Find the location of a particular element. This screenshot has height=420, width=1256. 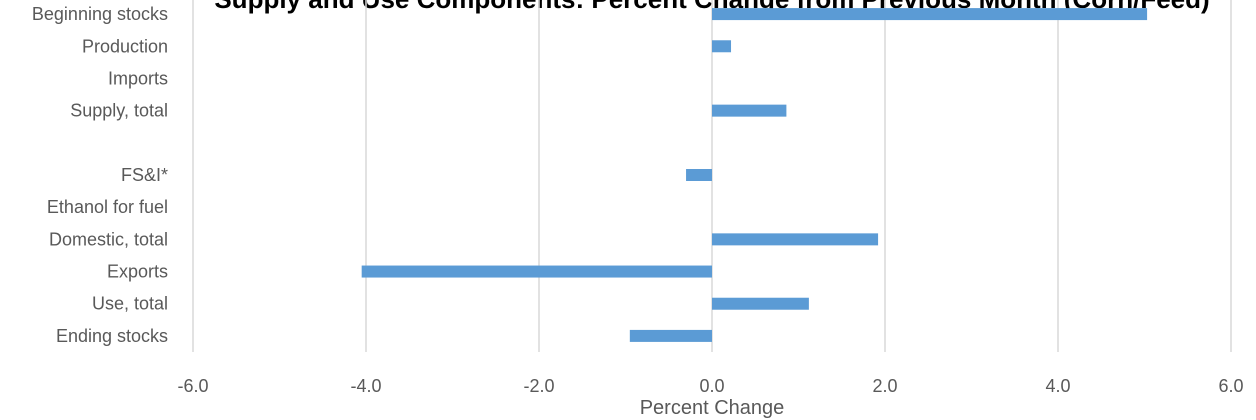

category-label: Use, total is located at coordinates (130, 304).